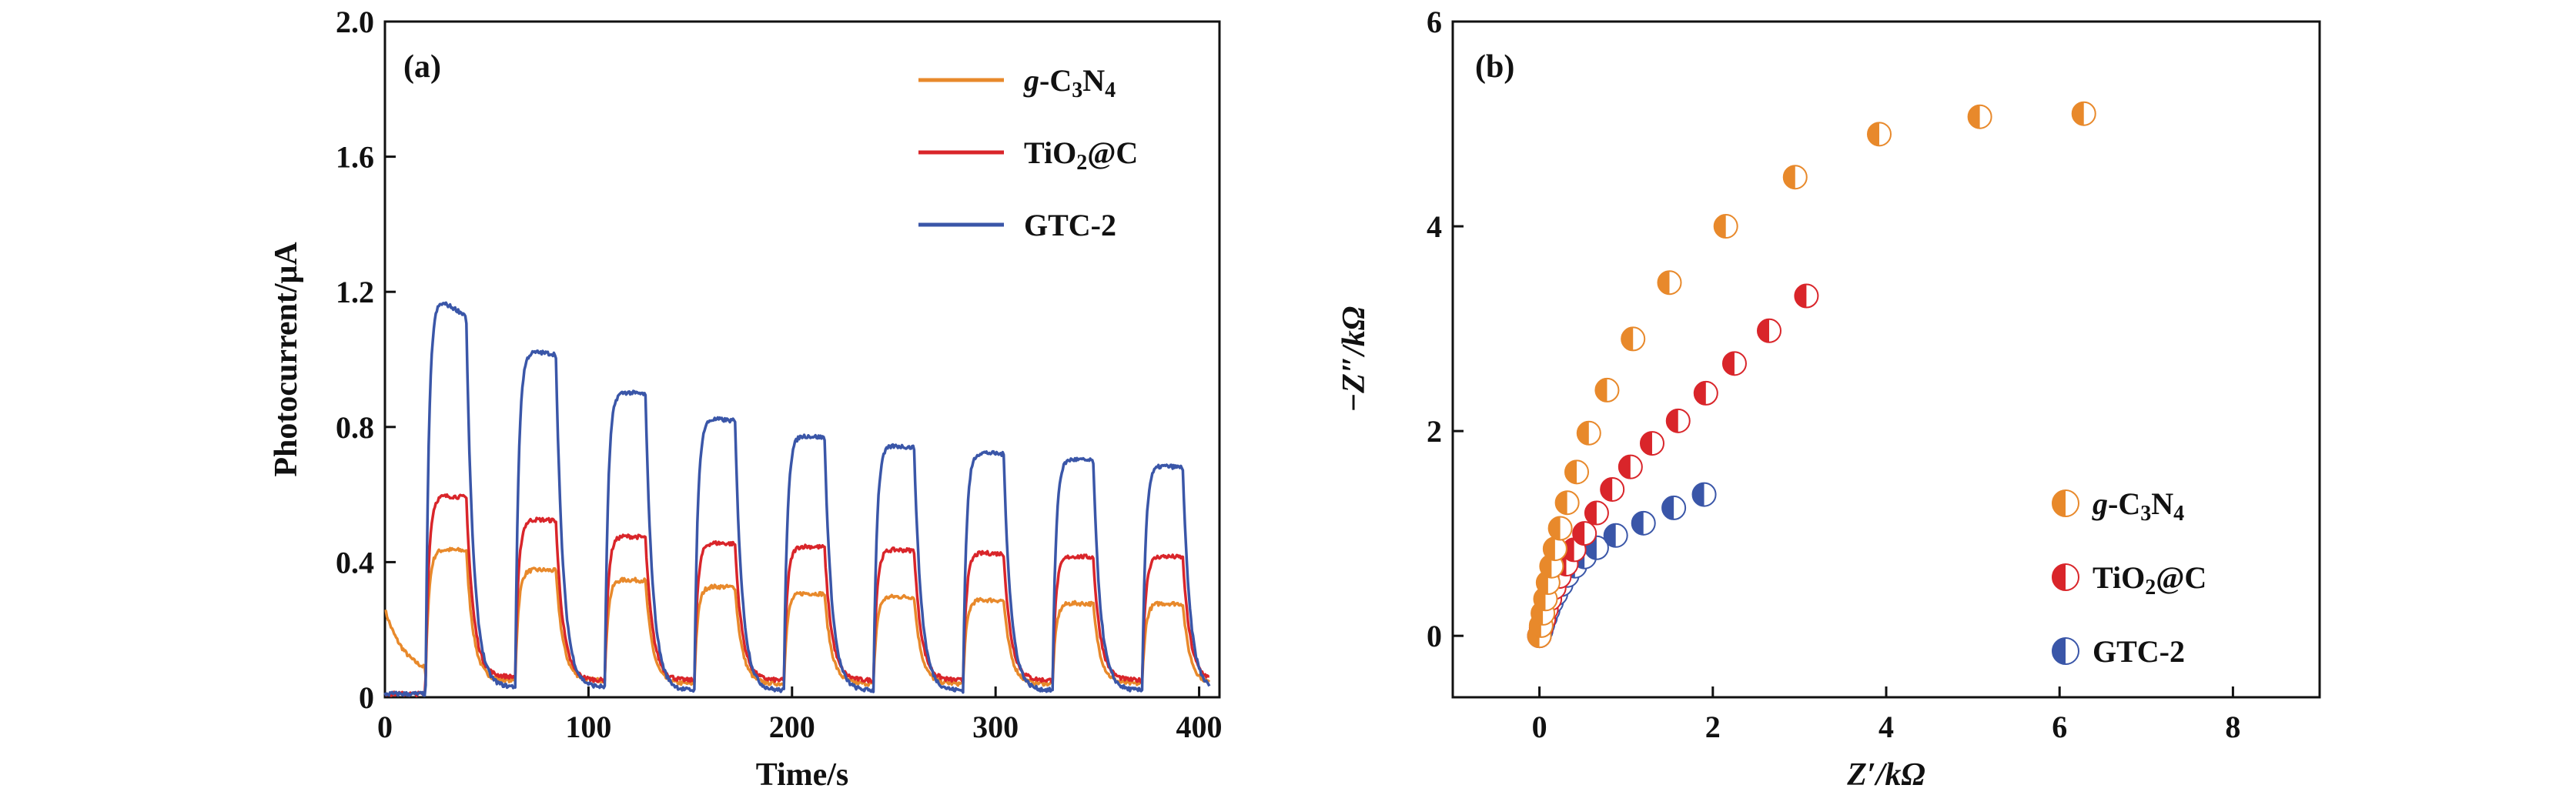 The height and width of the screenshot is (805, 2576). What do you see at coordinates (588, 727) in the screenshot?
I see `panel-a-x-tick-label: 100` at bounding box center [588, 727].